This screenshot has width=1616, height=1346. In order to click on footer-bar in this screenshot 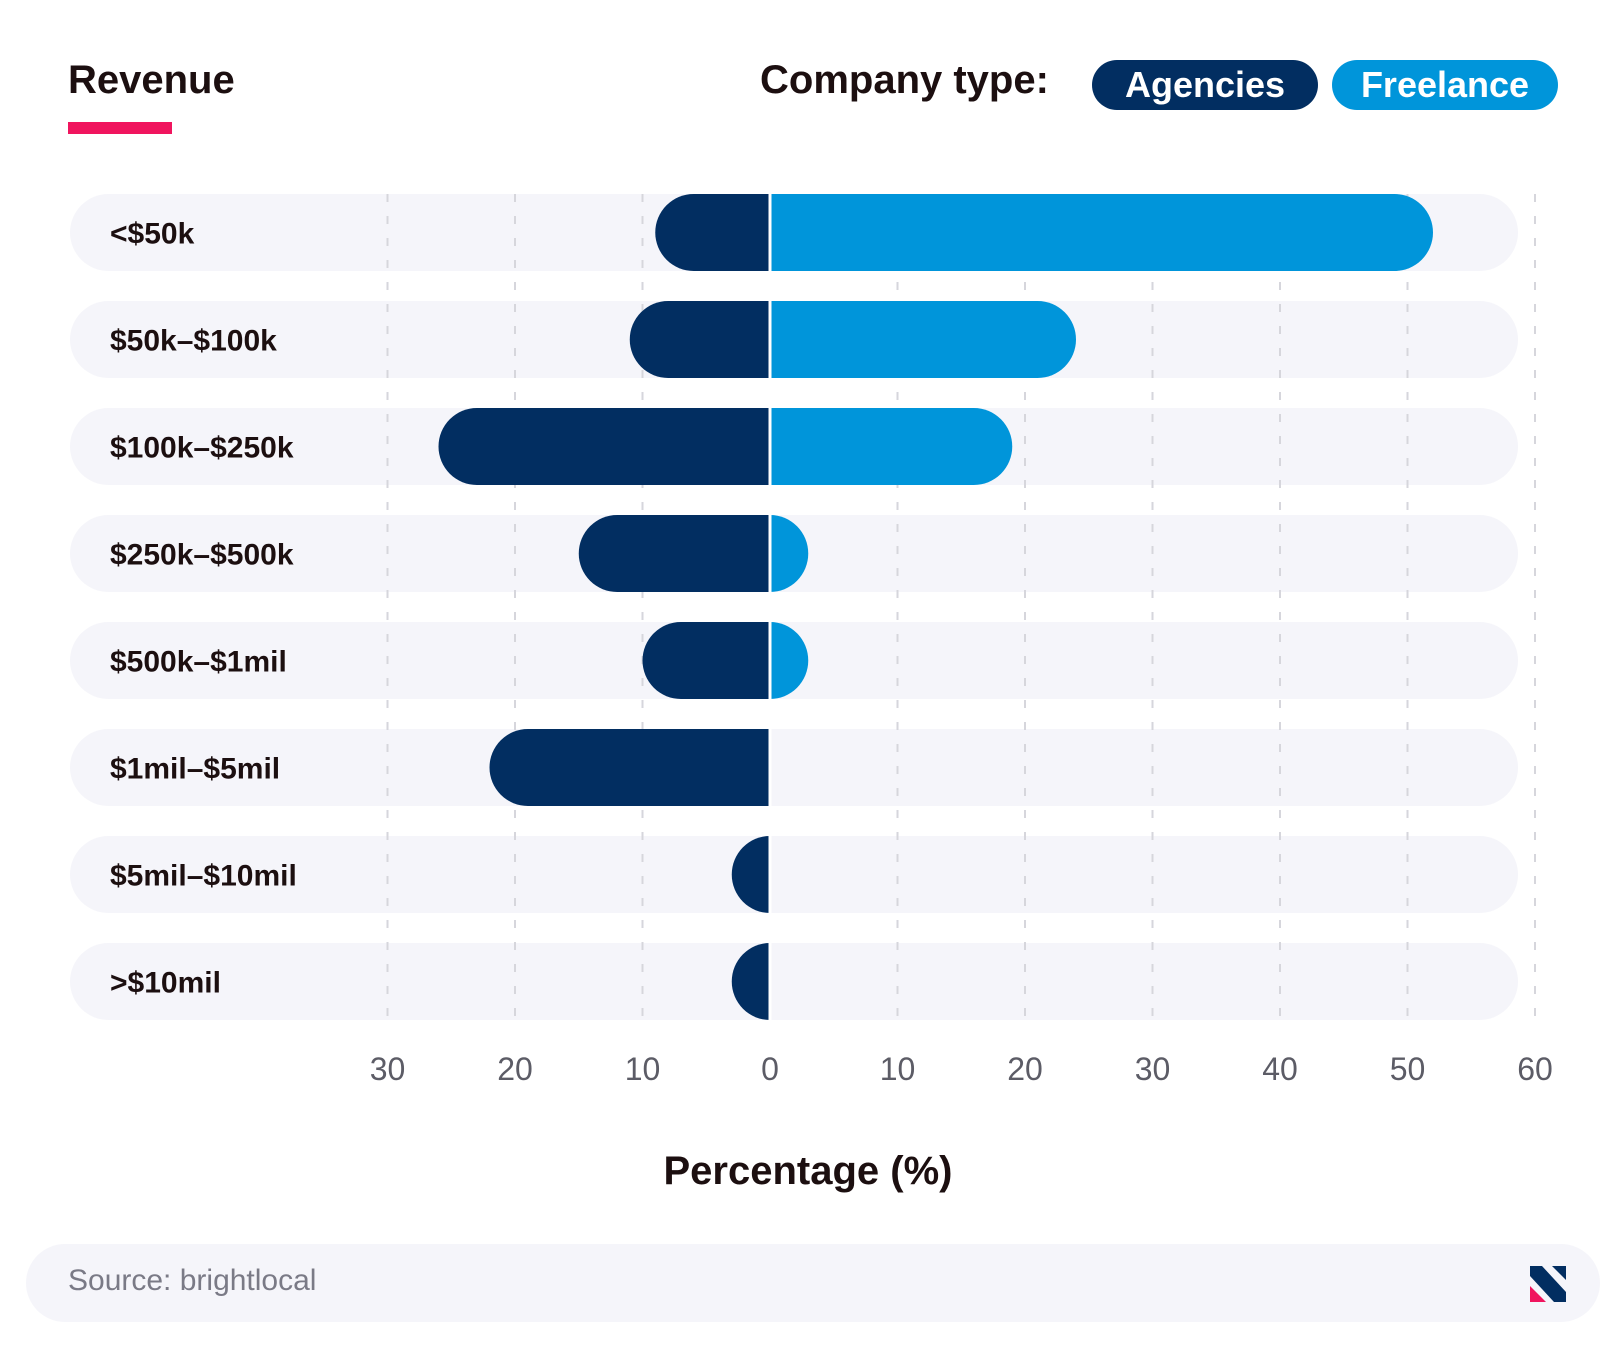, I will do `click(813, 1283)`.